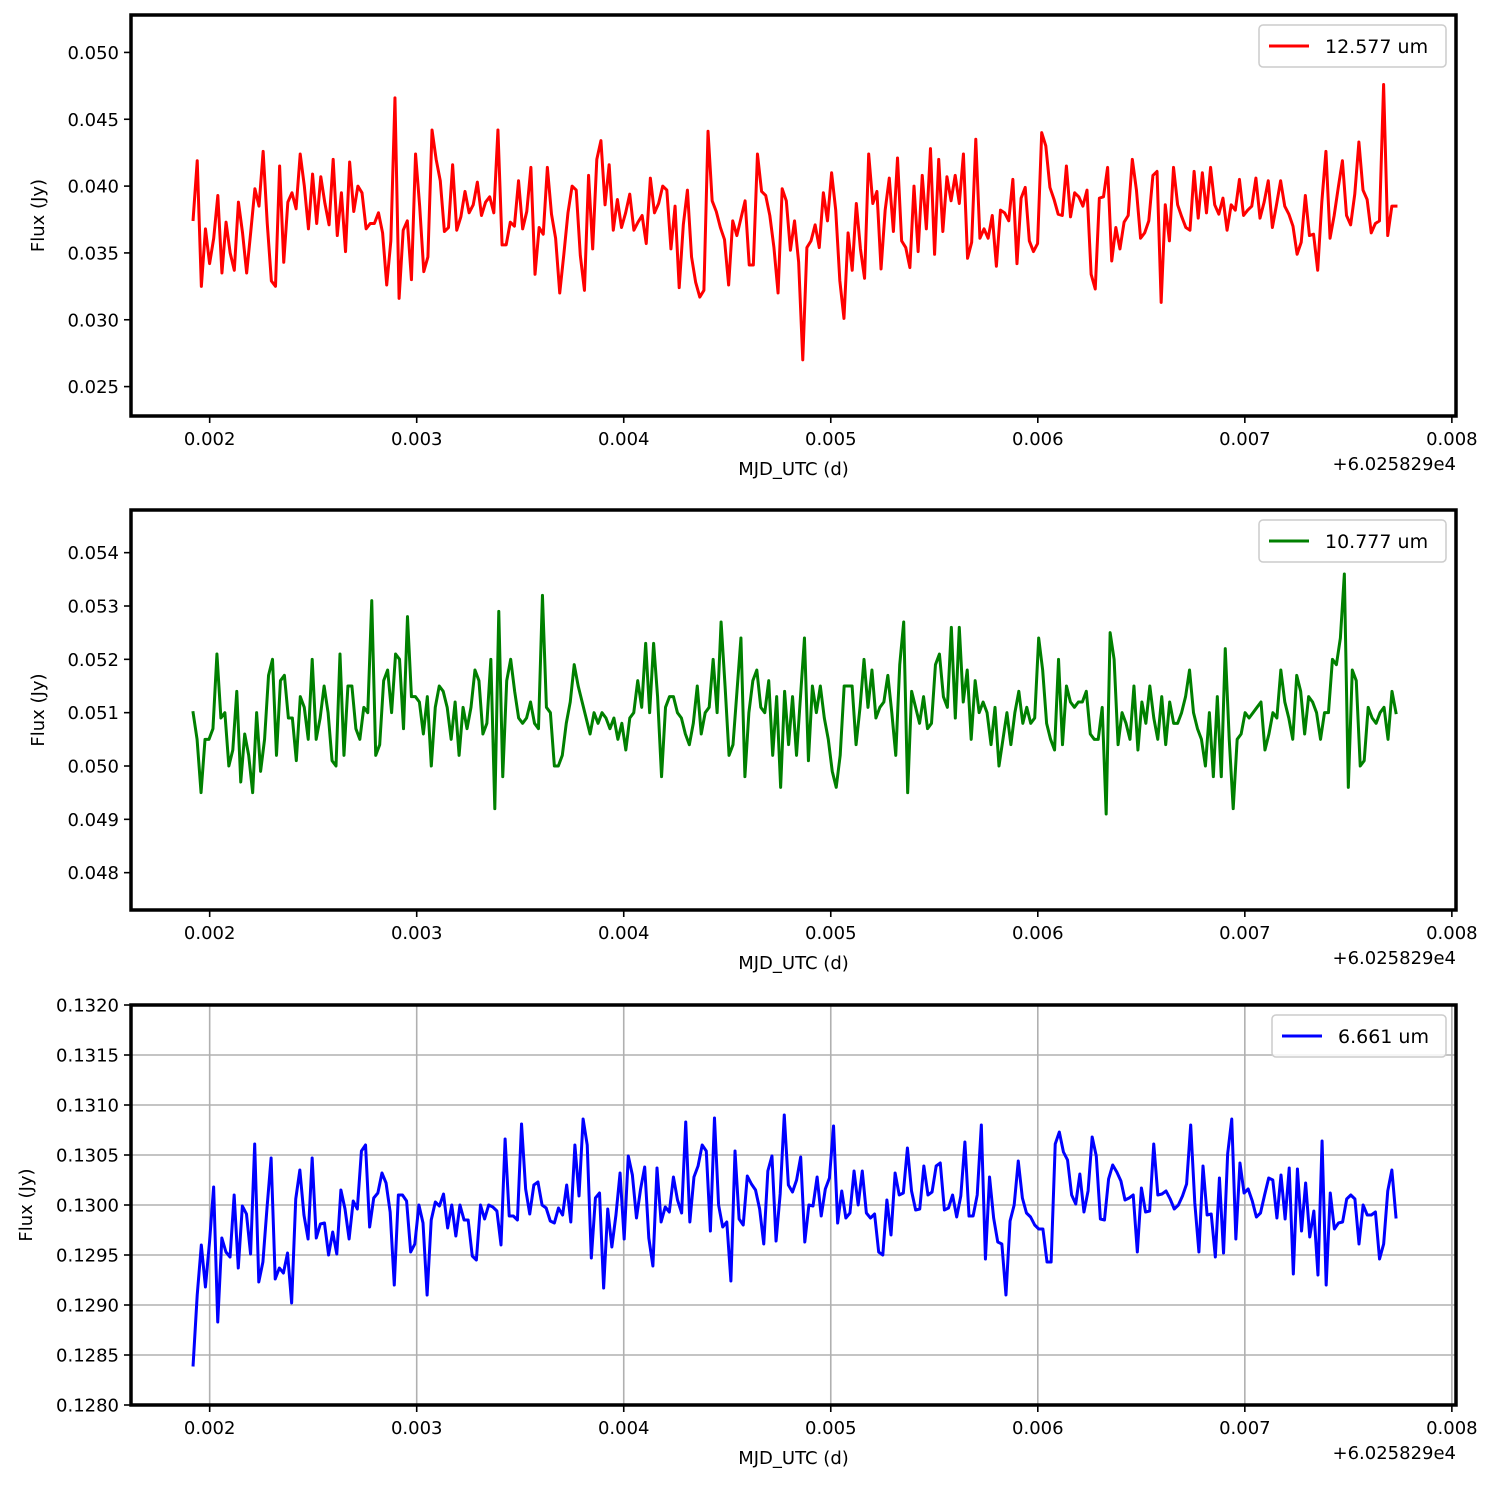  Describe the element at coordinates (93, 253) in the screenshot. I see `y-tick-label: 0.035` at that location.